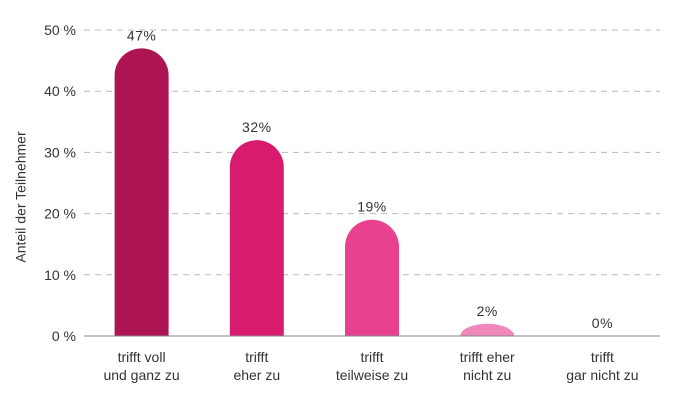 The image size is (675, 401). I want to click on category-label: trifft voll, so click(142, 357).